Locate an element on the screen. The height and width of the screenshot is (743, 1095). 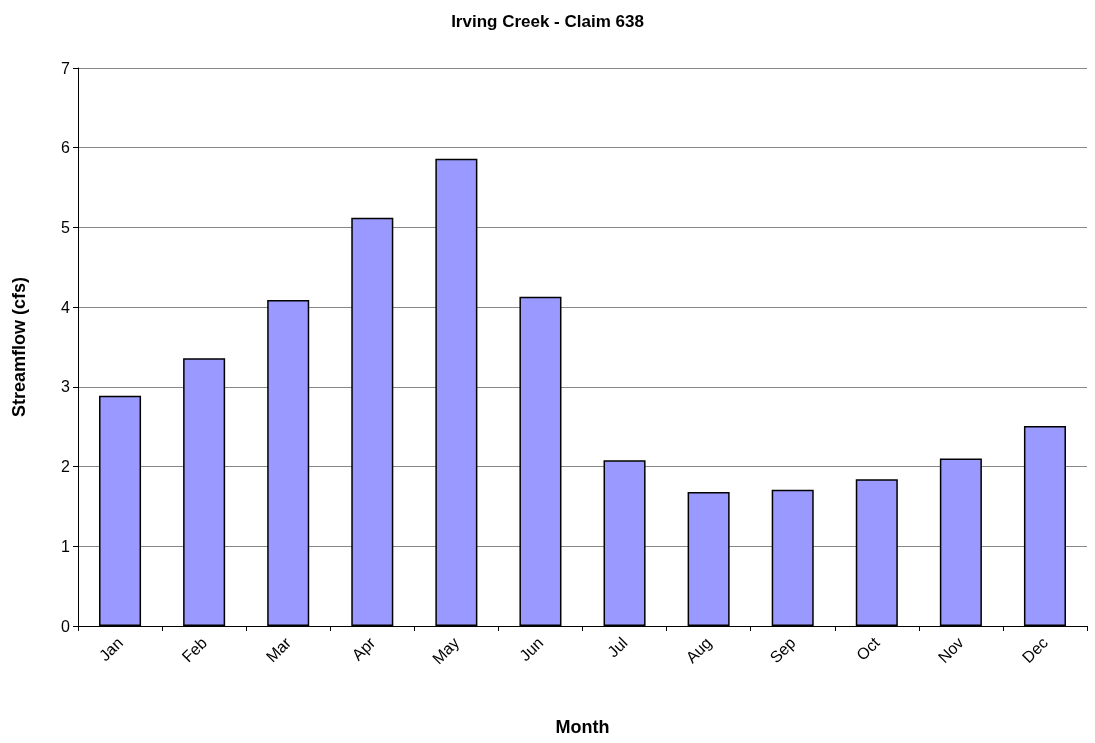
y-tick-label: 0 is located at coordinates (66, 626).